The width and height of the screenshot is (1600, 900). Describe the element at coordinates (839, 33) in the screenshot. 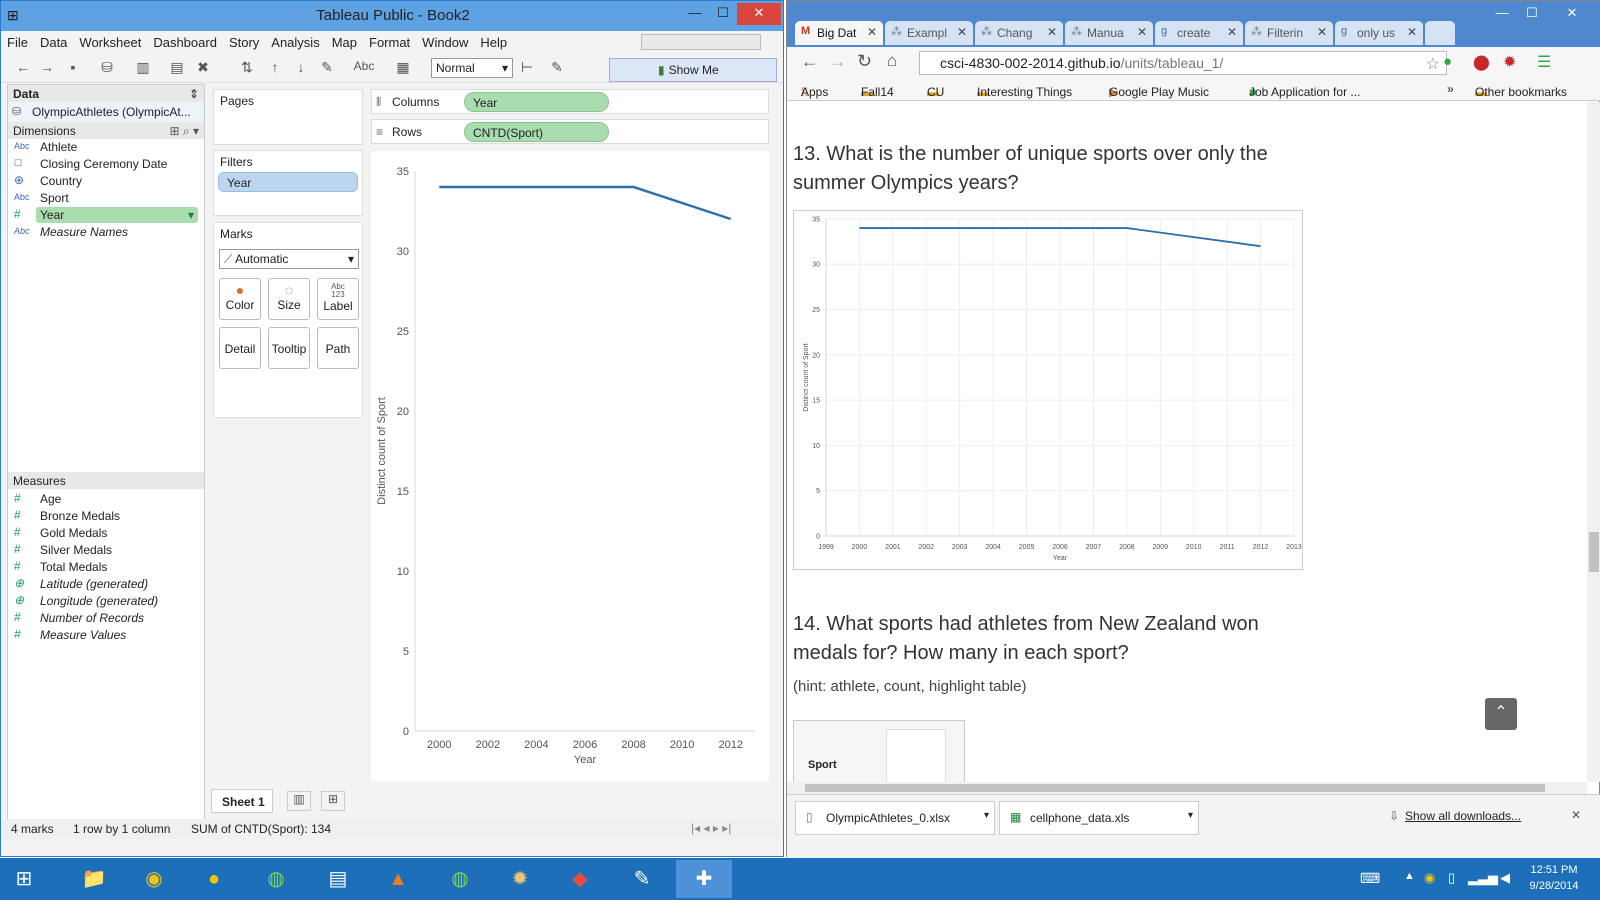

I see `tab-big-data: M Big Dat ✕` at that location.